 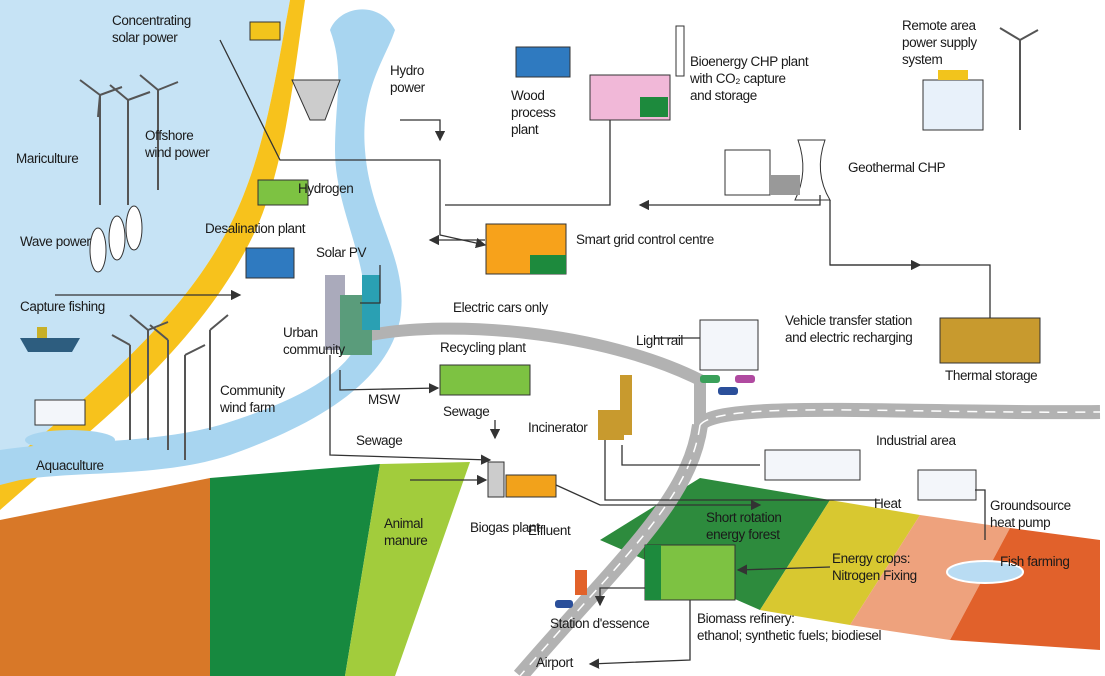 I want to click on label: Nitrogen Fixing, so click(x=874, y=575).